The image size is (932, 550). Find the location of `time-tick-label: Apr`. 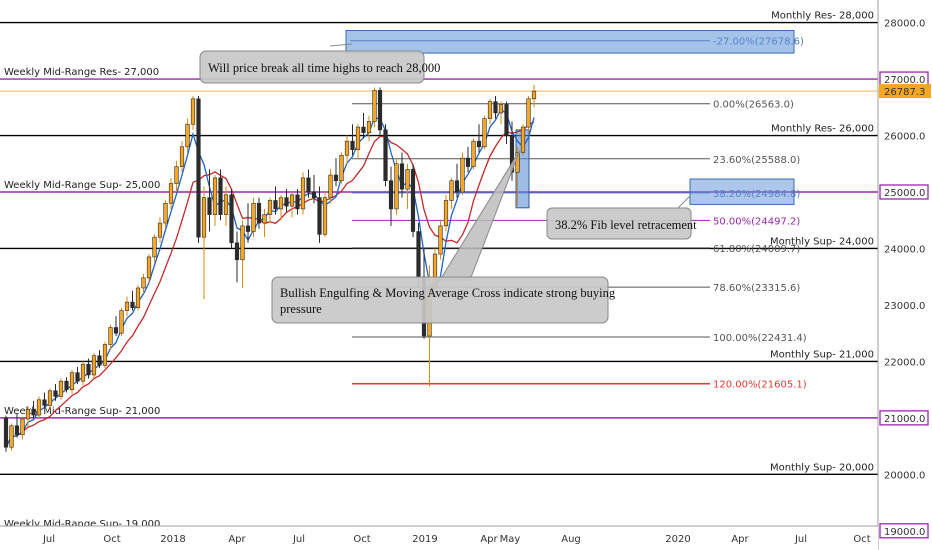

time-tick-label: Apr is located at coordinates (489, 539).